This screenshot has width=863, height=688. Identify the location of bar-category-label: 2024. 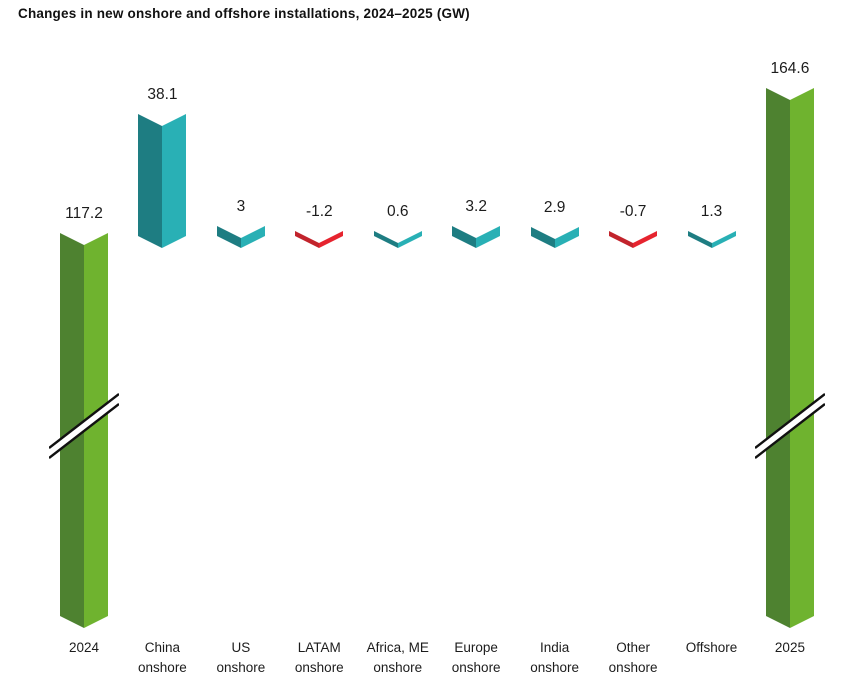
(84, 648).